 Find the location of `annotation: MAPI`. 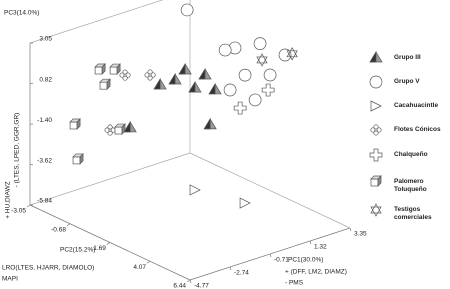

annotation: MAPI is located at coordinates (10, 279).